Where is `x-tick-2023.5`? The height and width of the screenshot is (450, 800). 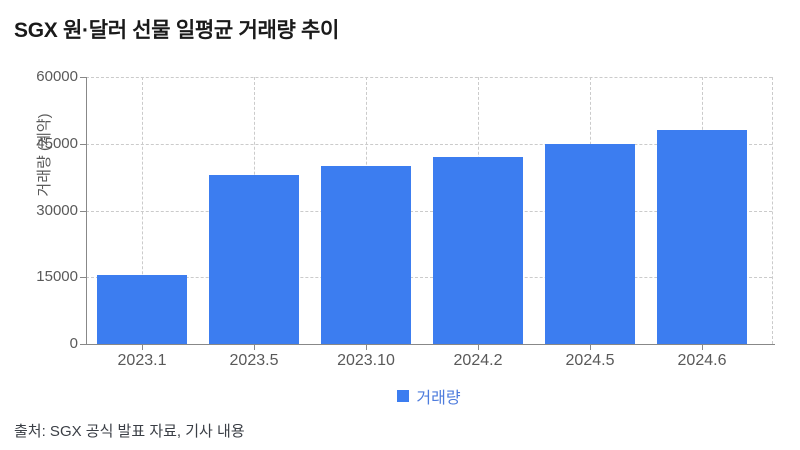 x-tick-2023.5 is located at coordinates (254, 347).